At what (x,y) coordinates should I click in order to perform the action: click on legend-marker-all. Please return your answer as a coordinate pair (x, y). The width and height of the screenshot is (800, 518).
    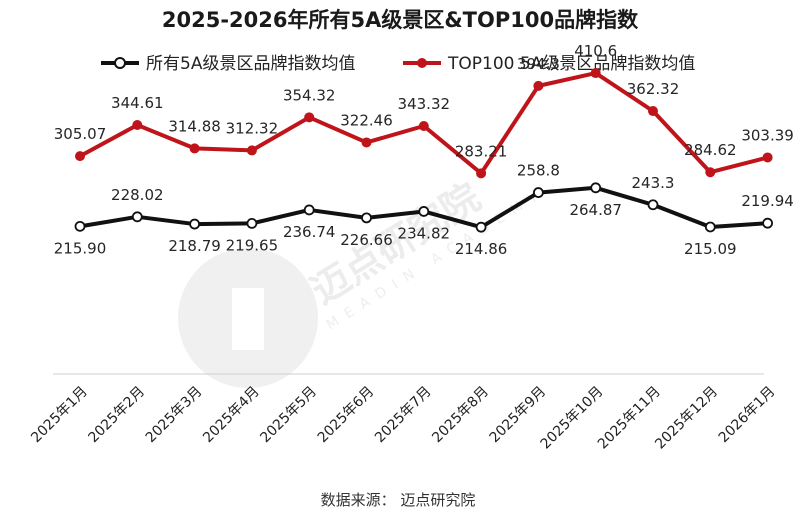
    Looking at the image, I should click on (120, 63).